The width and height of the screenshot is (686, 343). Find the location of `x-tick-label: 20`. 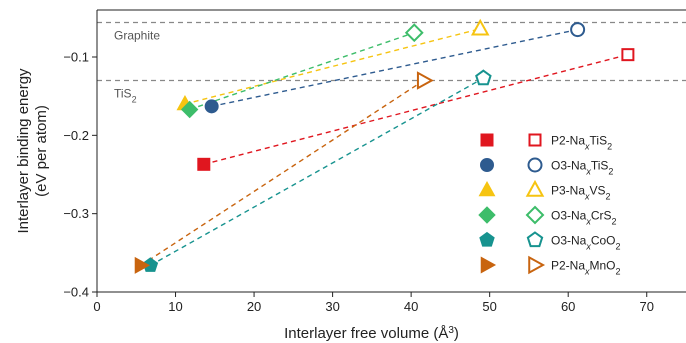

x-tick-label: 20 is located at coordinates (254, 306).